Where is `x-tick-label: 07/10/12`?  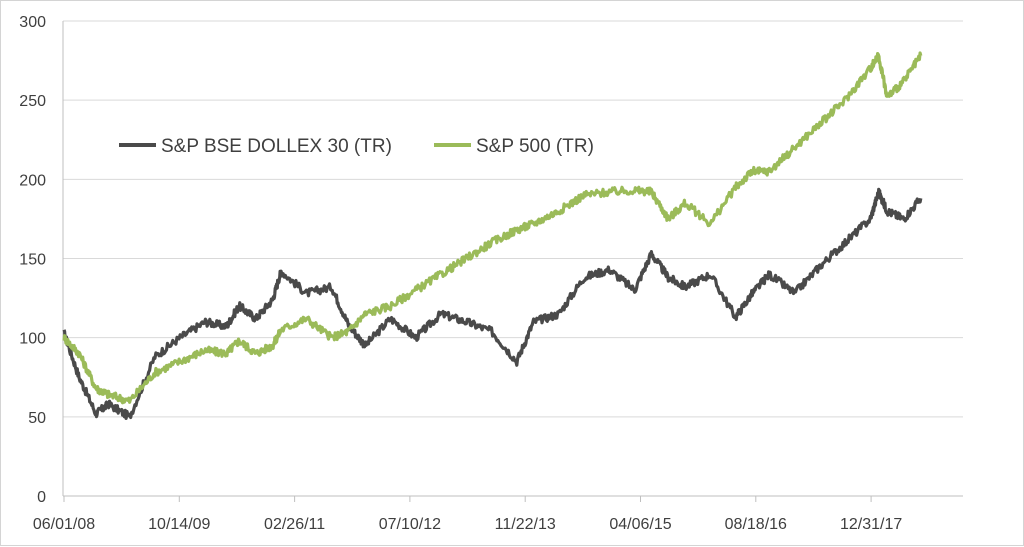
x-tick-label: 07/10/12 is located at coordinates (410, 524).